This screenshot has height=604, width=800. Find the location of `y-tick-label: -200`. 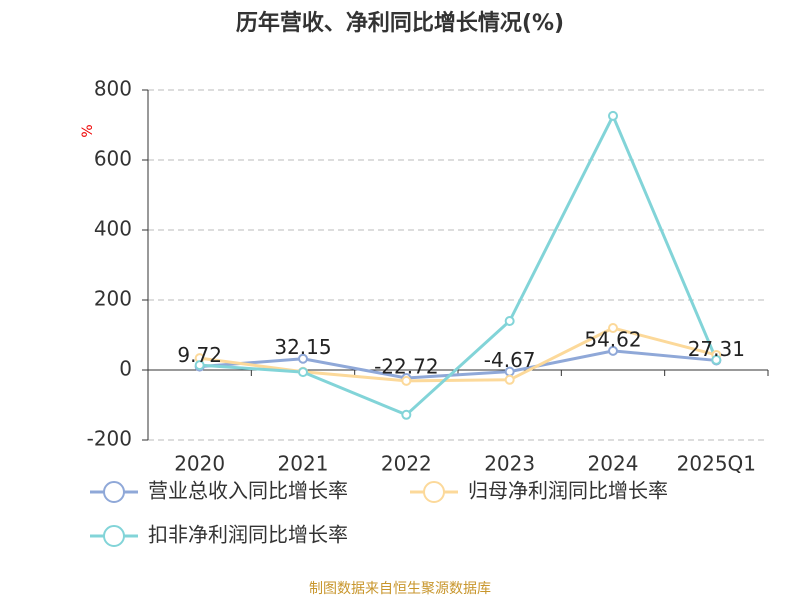

y-tick-label: -200 is located at coordinates (109, 439).